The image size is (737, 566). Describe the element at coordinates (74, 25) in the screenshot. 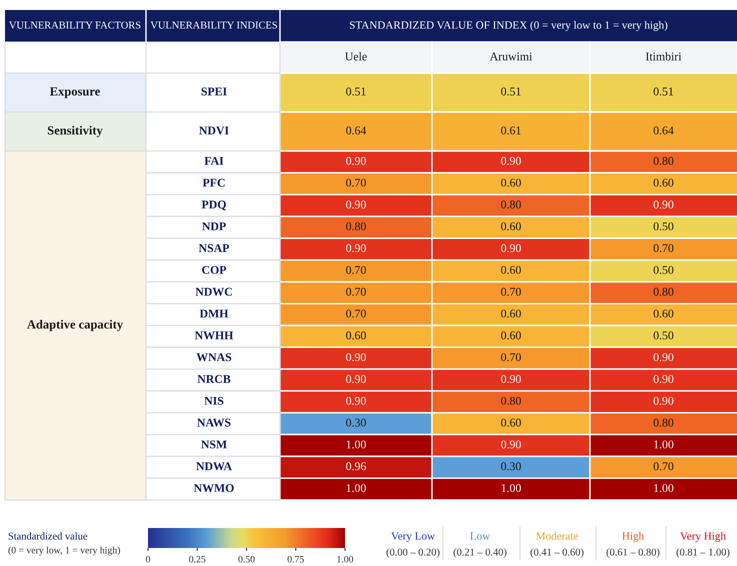

I see `text: VULNERABILITY FACTORS` at that location.